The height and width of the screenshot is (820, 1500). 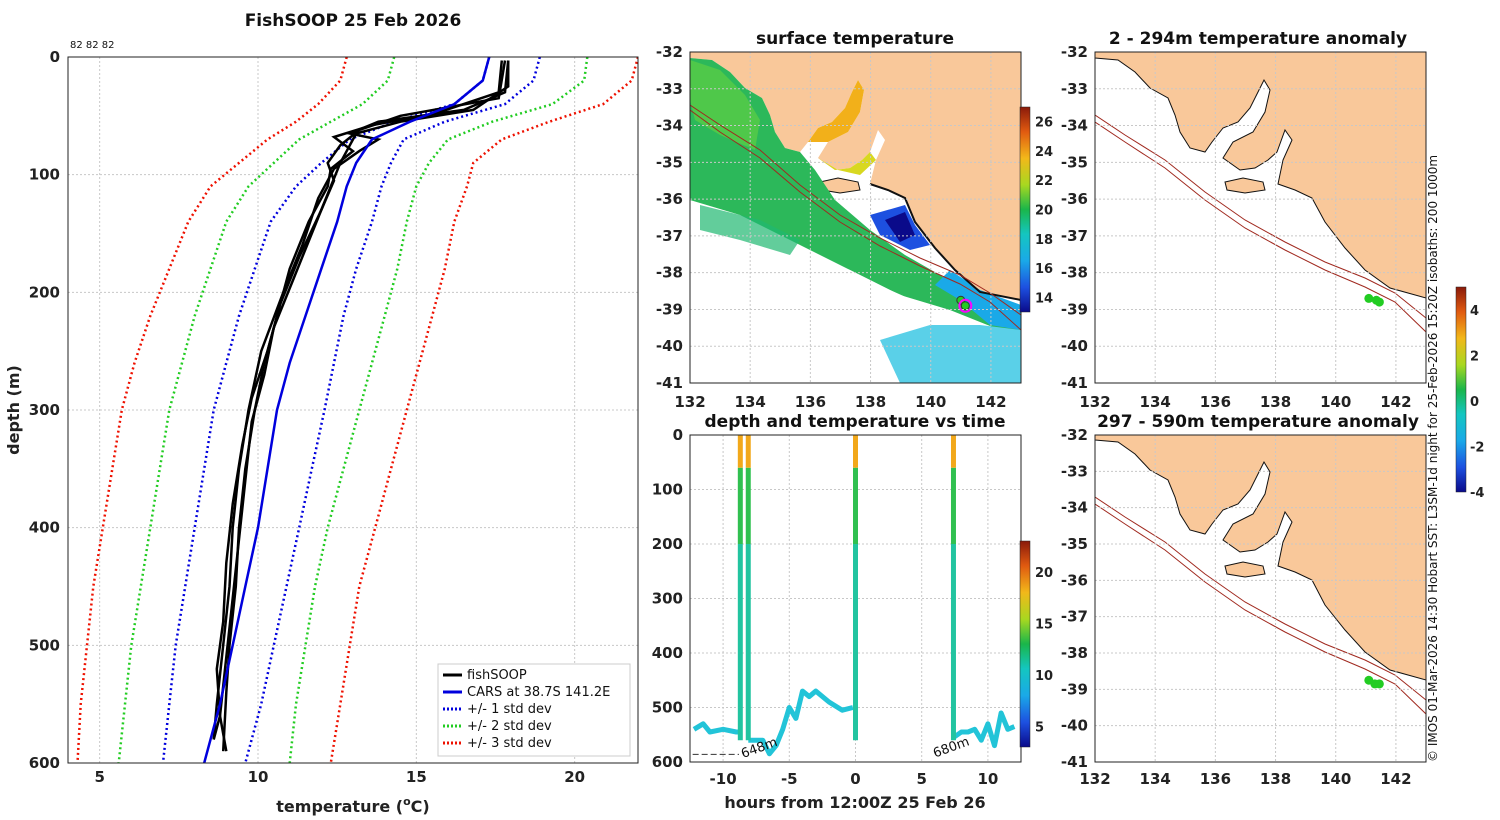 I want to click on profile-xlabel: temperature (oC), so click(x=352, y=805).